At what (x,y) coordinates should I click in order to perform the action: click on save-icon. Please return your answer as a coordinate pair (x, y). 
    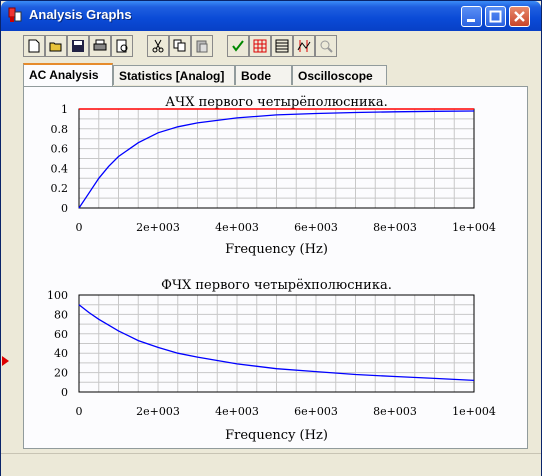
    Looking at the image, I should click on (78, 46).